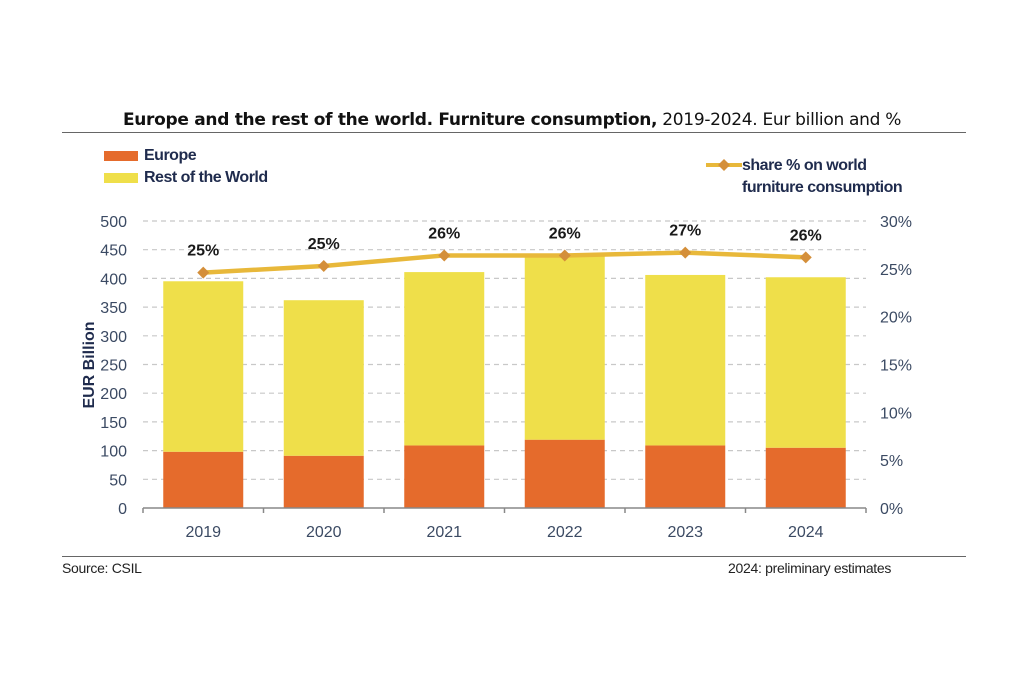 This screenshot has width=1024, height=683. I want to click on x-tick-label: 2022, so click(565, 532).